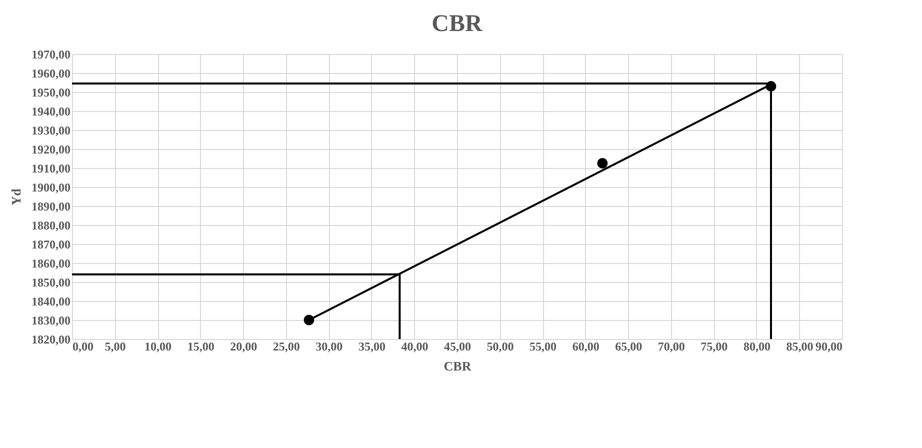 The image size is (922, 448). I want to click on x-axis-title: CBR, so click(458, 366).